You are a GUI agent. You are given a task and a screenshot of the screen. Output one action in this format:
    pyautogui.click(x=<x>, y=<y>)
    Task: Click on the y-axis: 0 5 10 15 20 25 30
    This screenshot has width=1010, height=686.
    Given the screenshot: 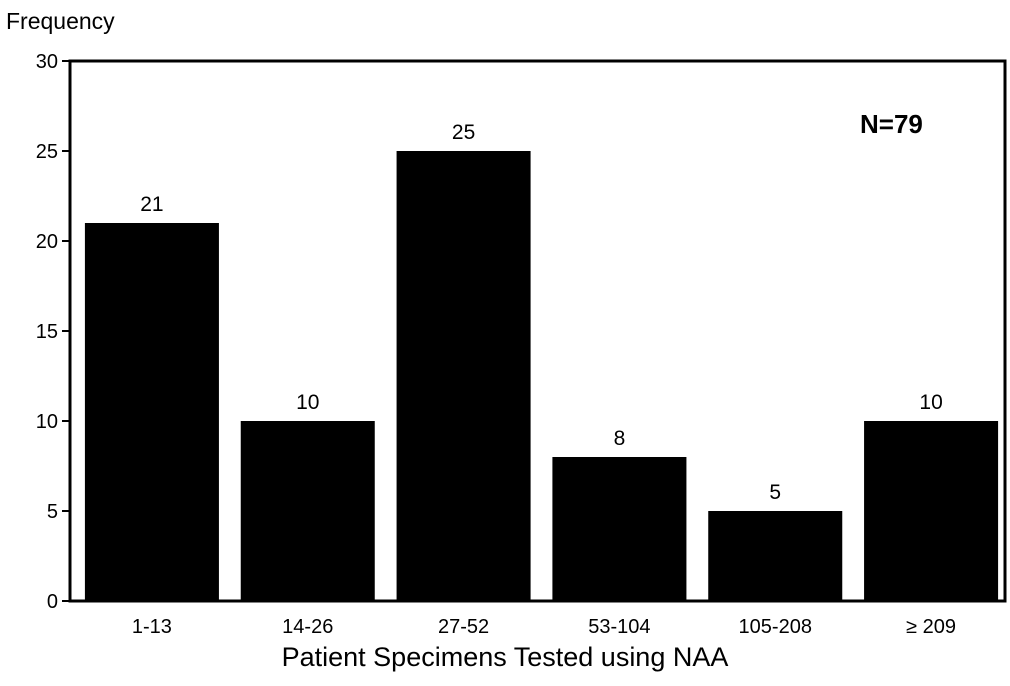 What is the action you would take?
    pyautogui.click(x=53, y=332)
    